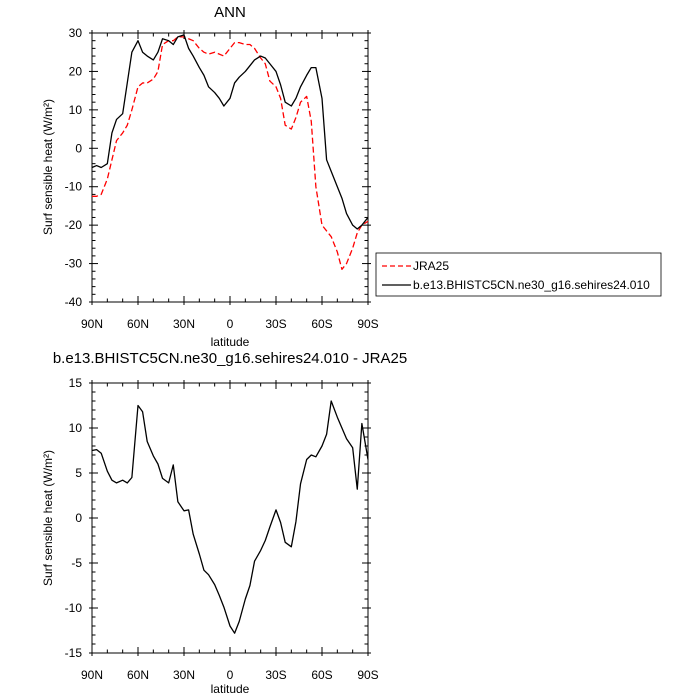 The width and height of the screenshot is (700, 700). Describe the element at coordinates (76, 71) in the screenshot. I see `top-chart-y-tick-label: 20` at that location.